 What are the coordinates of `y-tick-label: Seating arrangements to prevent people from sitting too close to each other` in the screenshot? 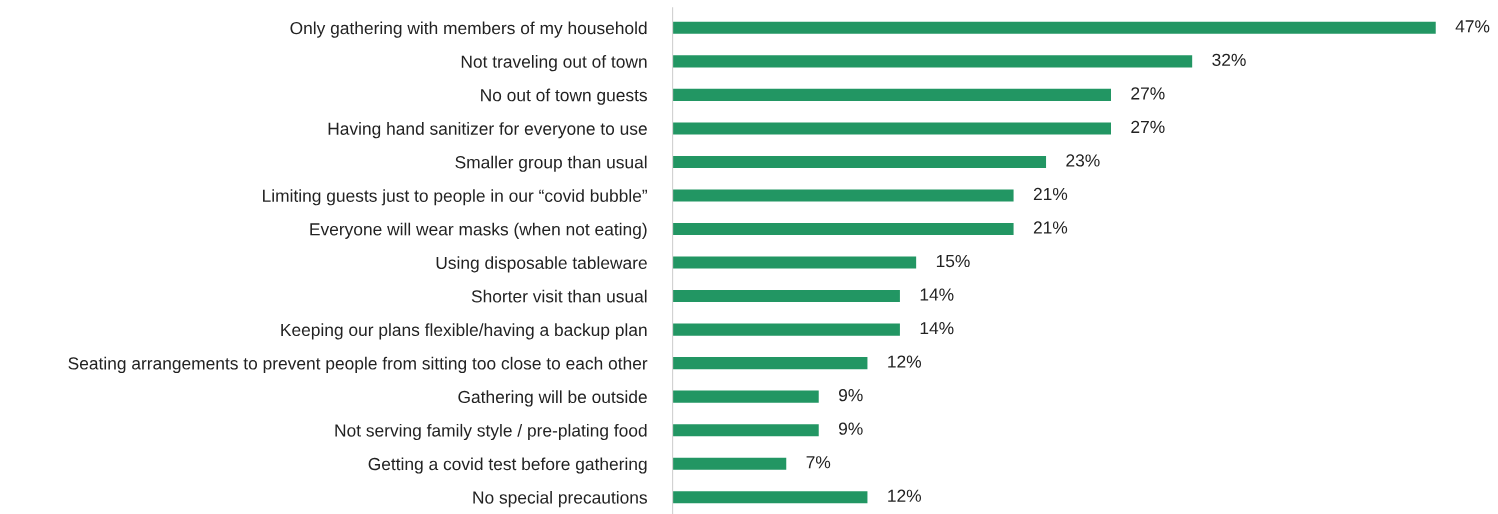 It's located at (358, 365).